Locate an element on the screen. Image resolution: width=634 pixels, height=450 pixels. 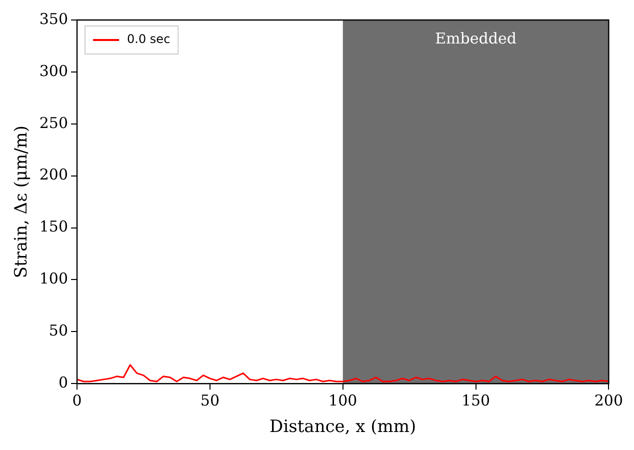
x-tick-label: 100 is located at coordinates (343, 400).